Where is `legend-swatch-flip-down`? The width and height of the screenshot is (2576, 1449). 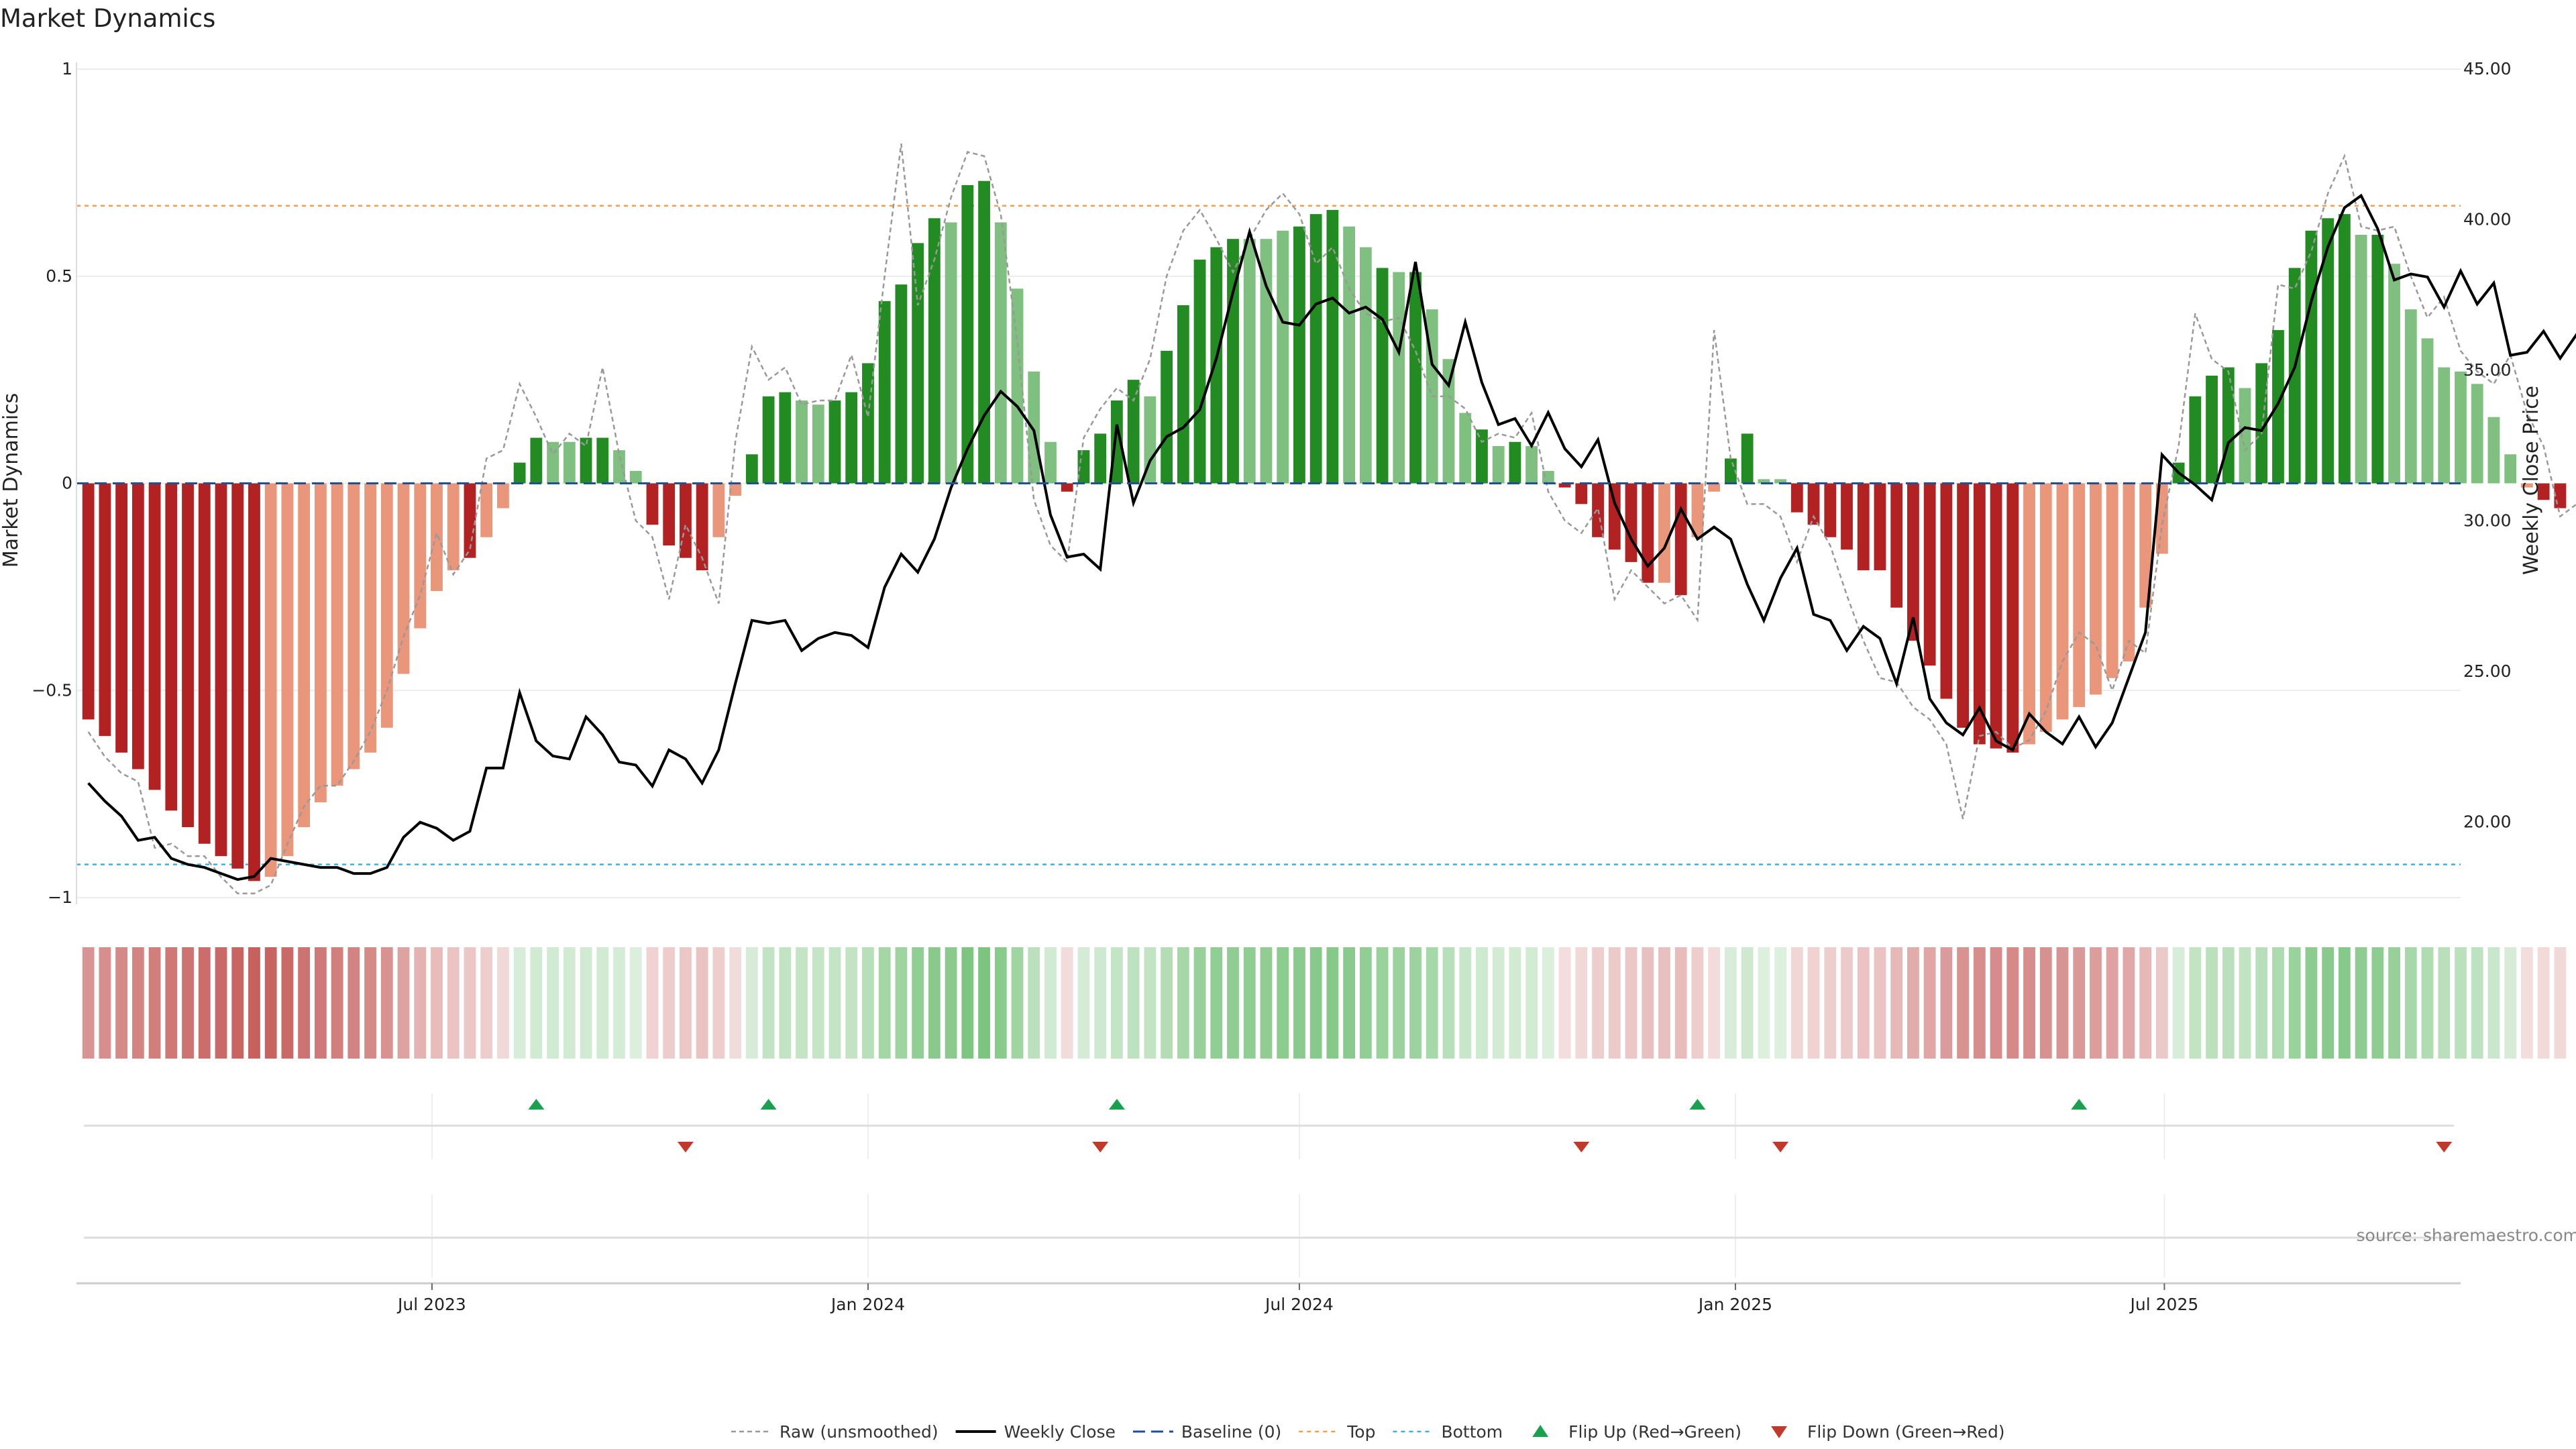
legend-swatch-flip-down is located at coordinates (1779, 1432).